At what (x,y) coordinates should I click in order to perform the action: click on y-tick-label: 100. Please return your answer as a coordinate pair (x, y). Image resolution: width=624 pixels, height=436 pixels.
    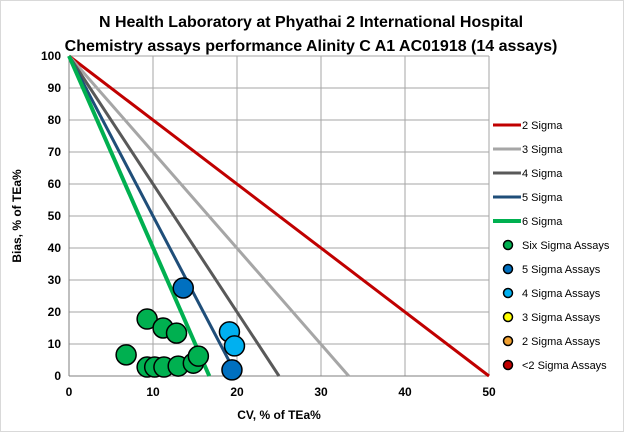
    Looking at the image, I should click on (51, 56).